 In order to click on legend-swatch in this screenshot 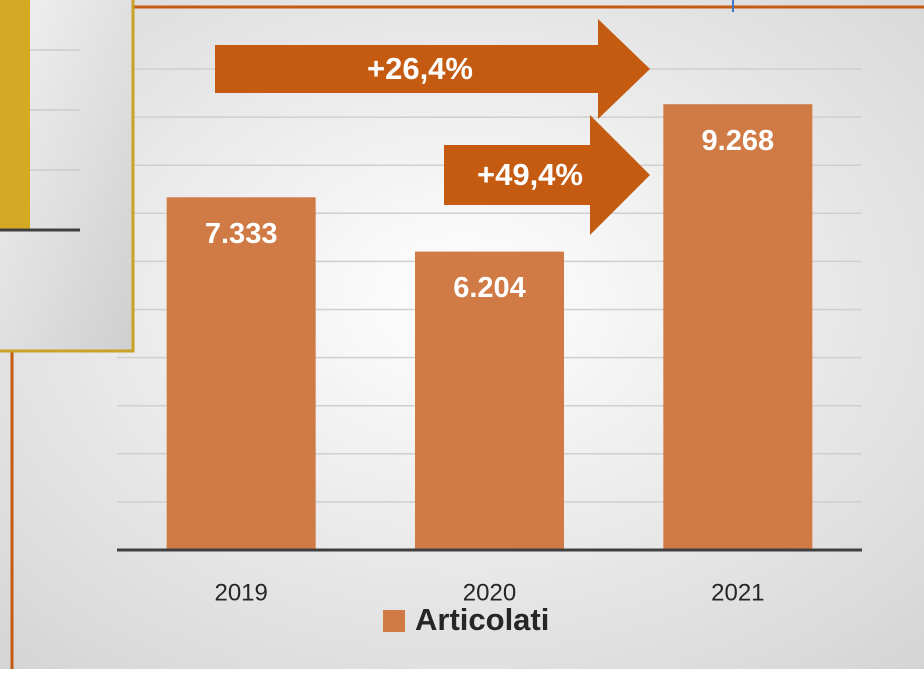, I will do `click(394, 621)`.